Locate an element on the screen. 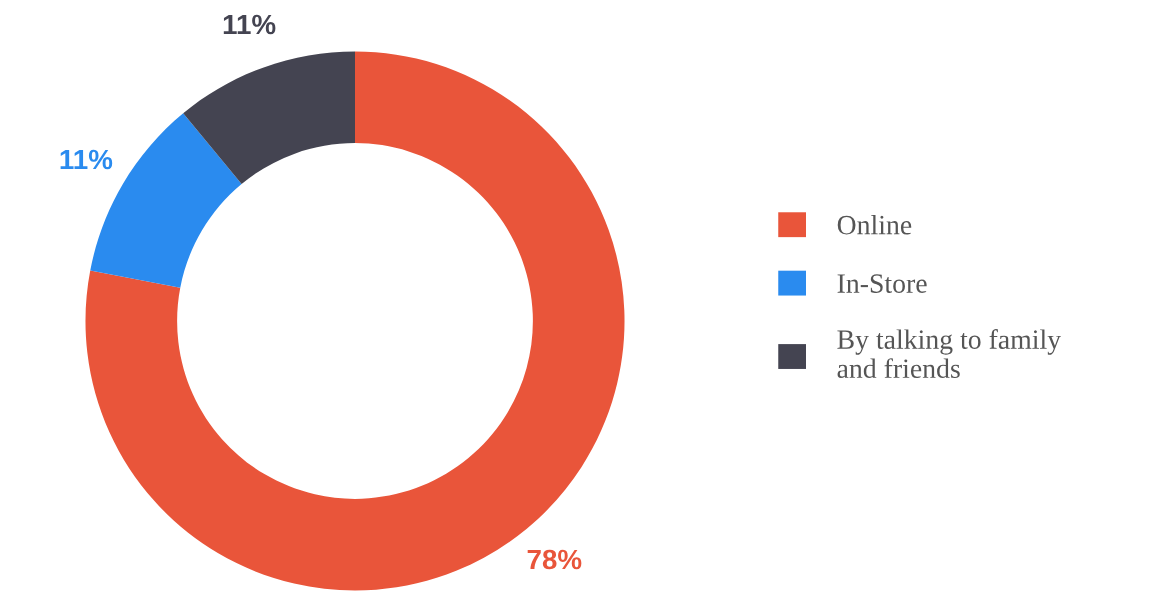 This screenshot has width=1150, height=614. donut-slice is located at coordinates (269, 117).